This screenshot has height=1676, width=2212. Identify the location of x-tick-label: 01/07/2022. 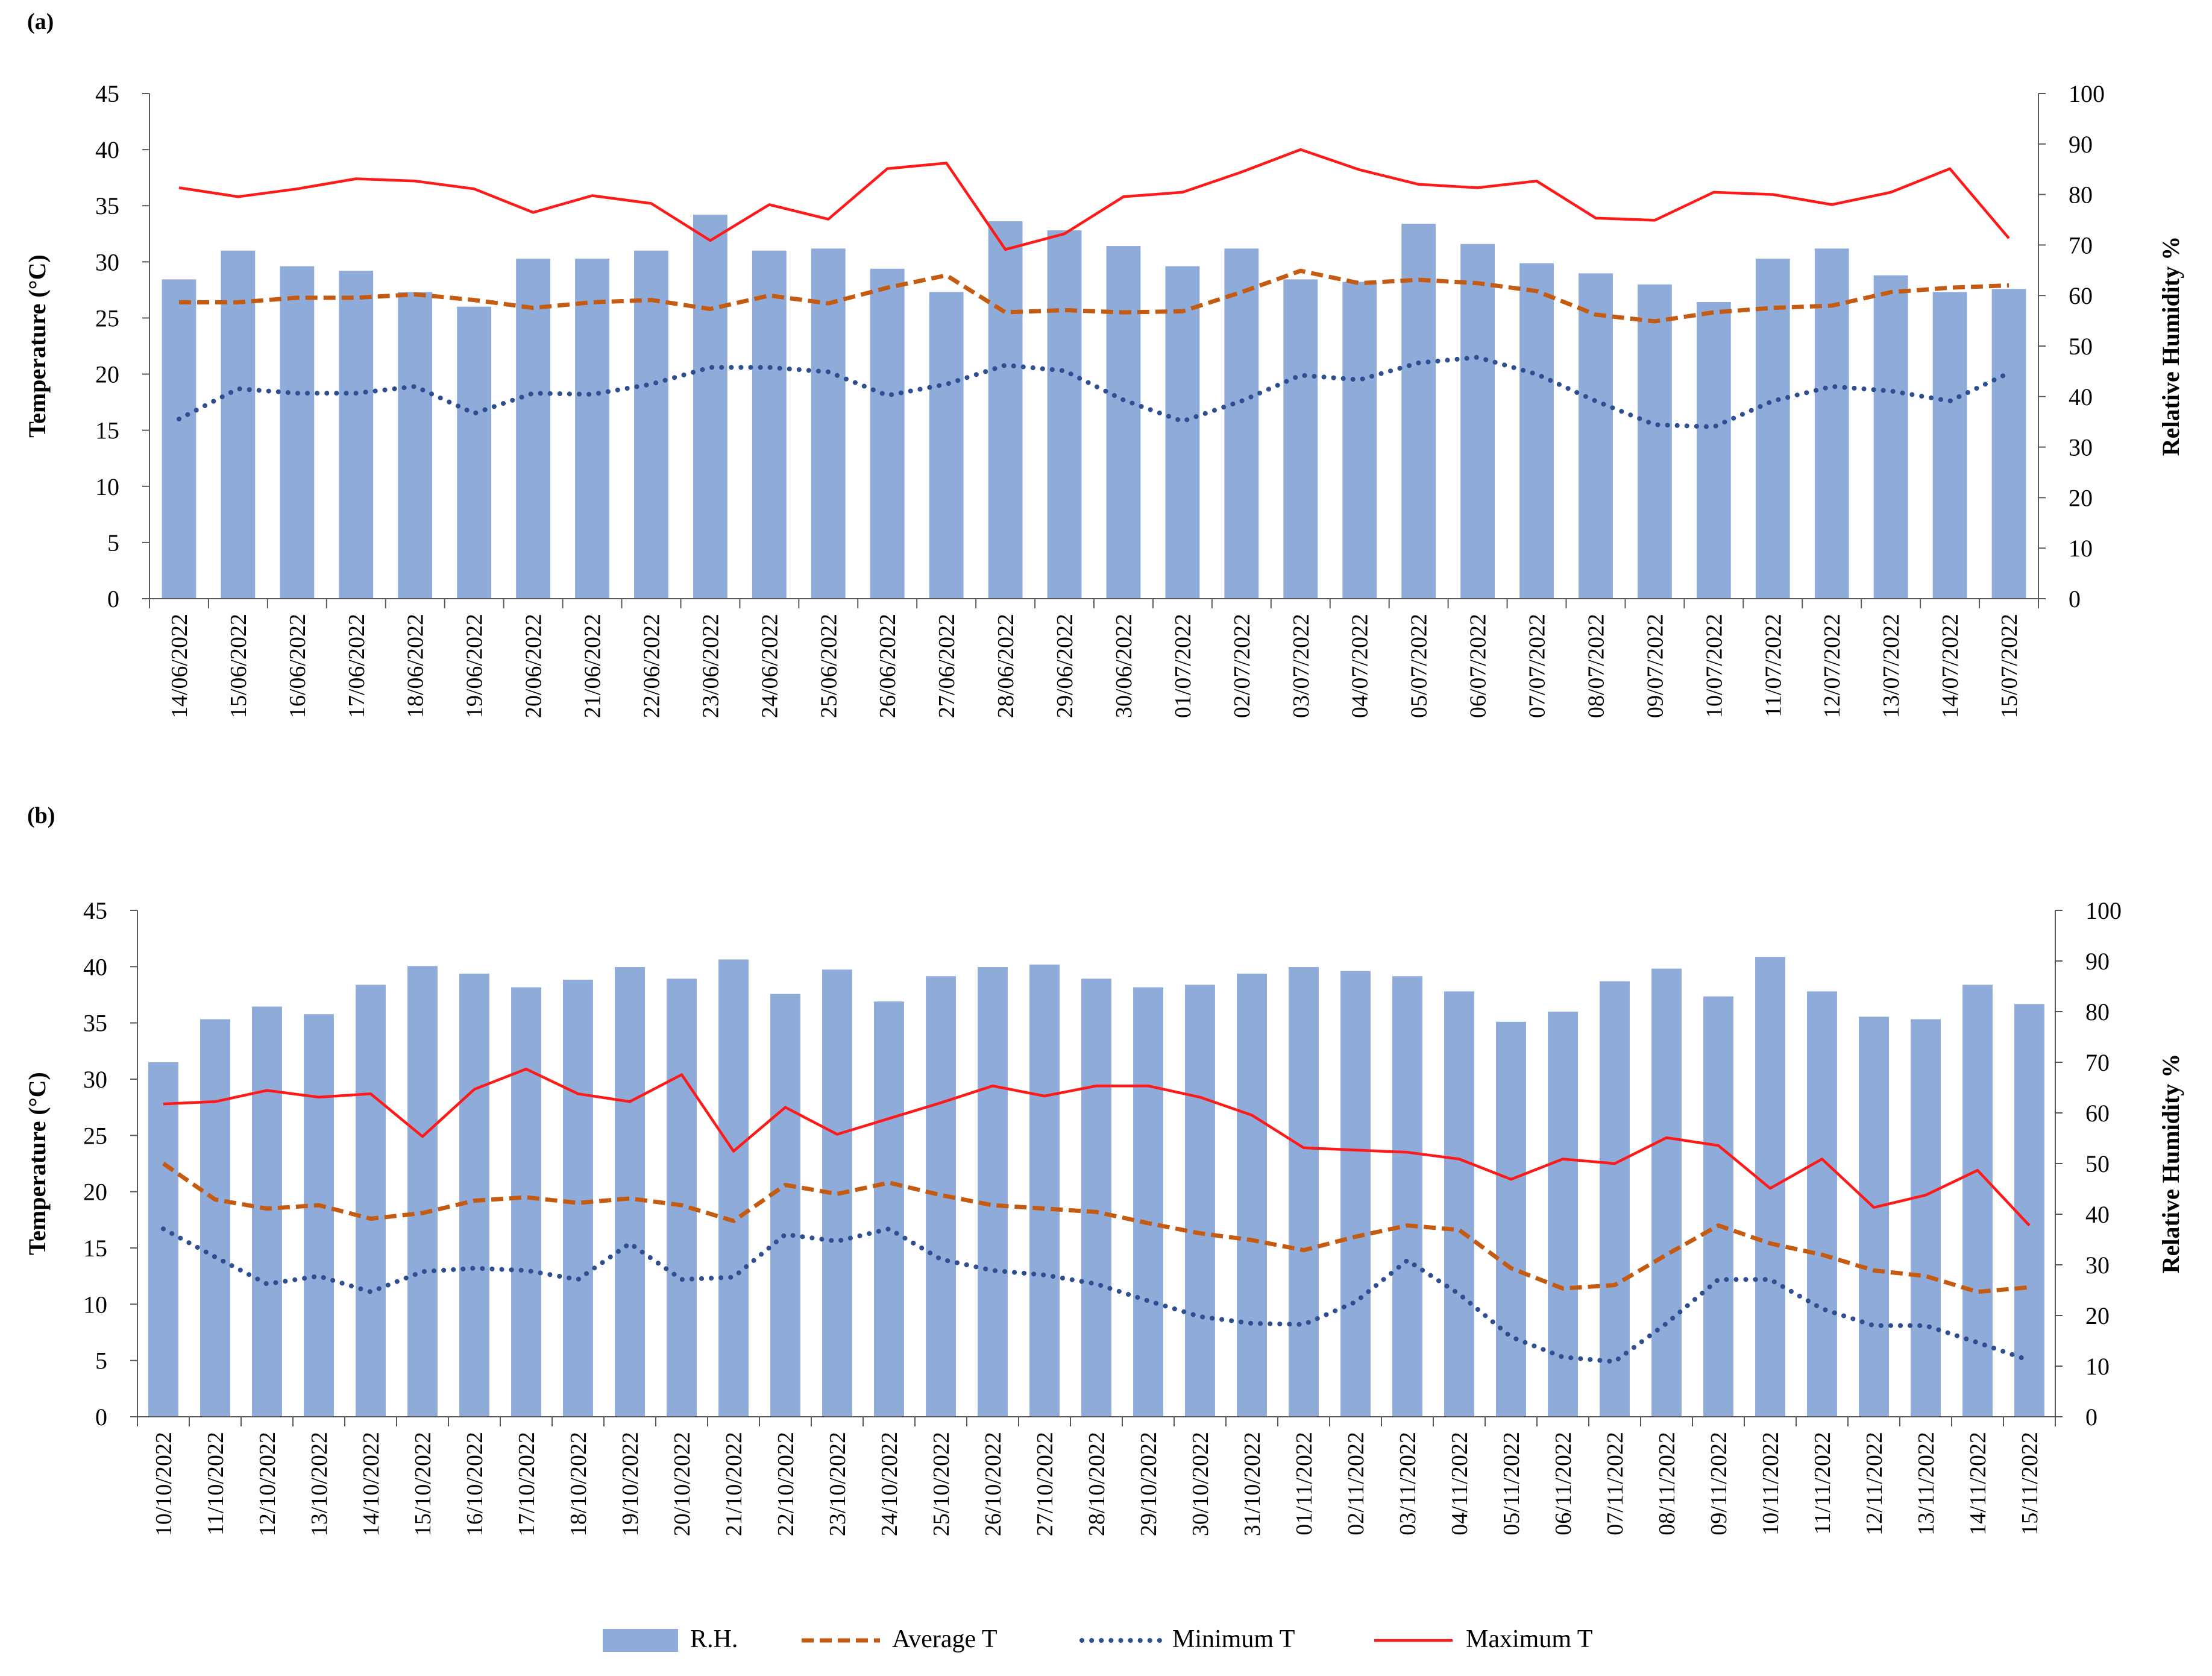
(1183, 666).